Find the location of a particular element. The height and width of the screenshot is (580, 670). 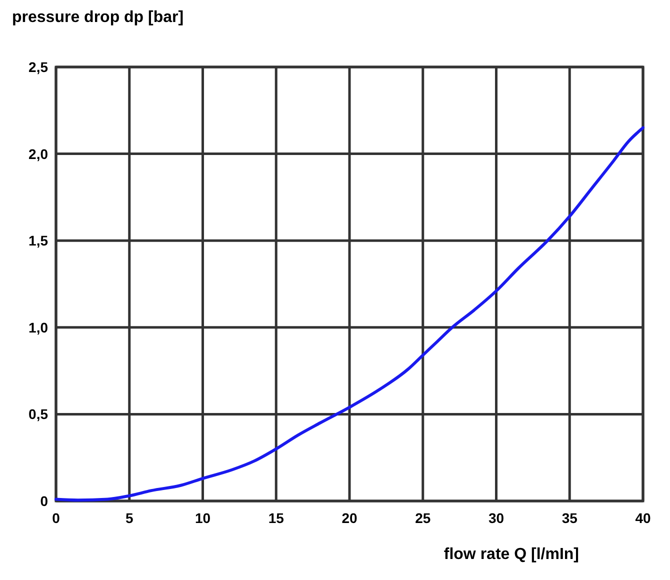

y-tick-label: 2,5 is located at coordinates (38, 67).